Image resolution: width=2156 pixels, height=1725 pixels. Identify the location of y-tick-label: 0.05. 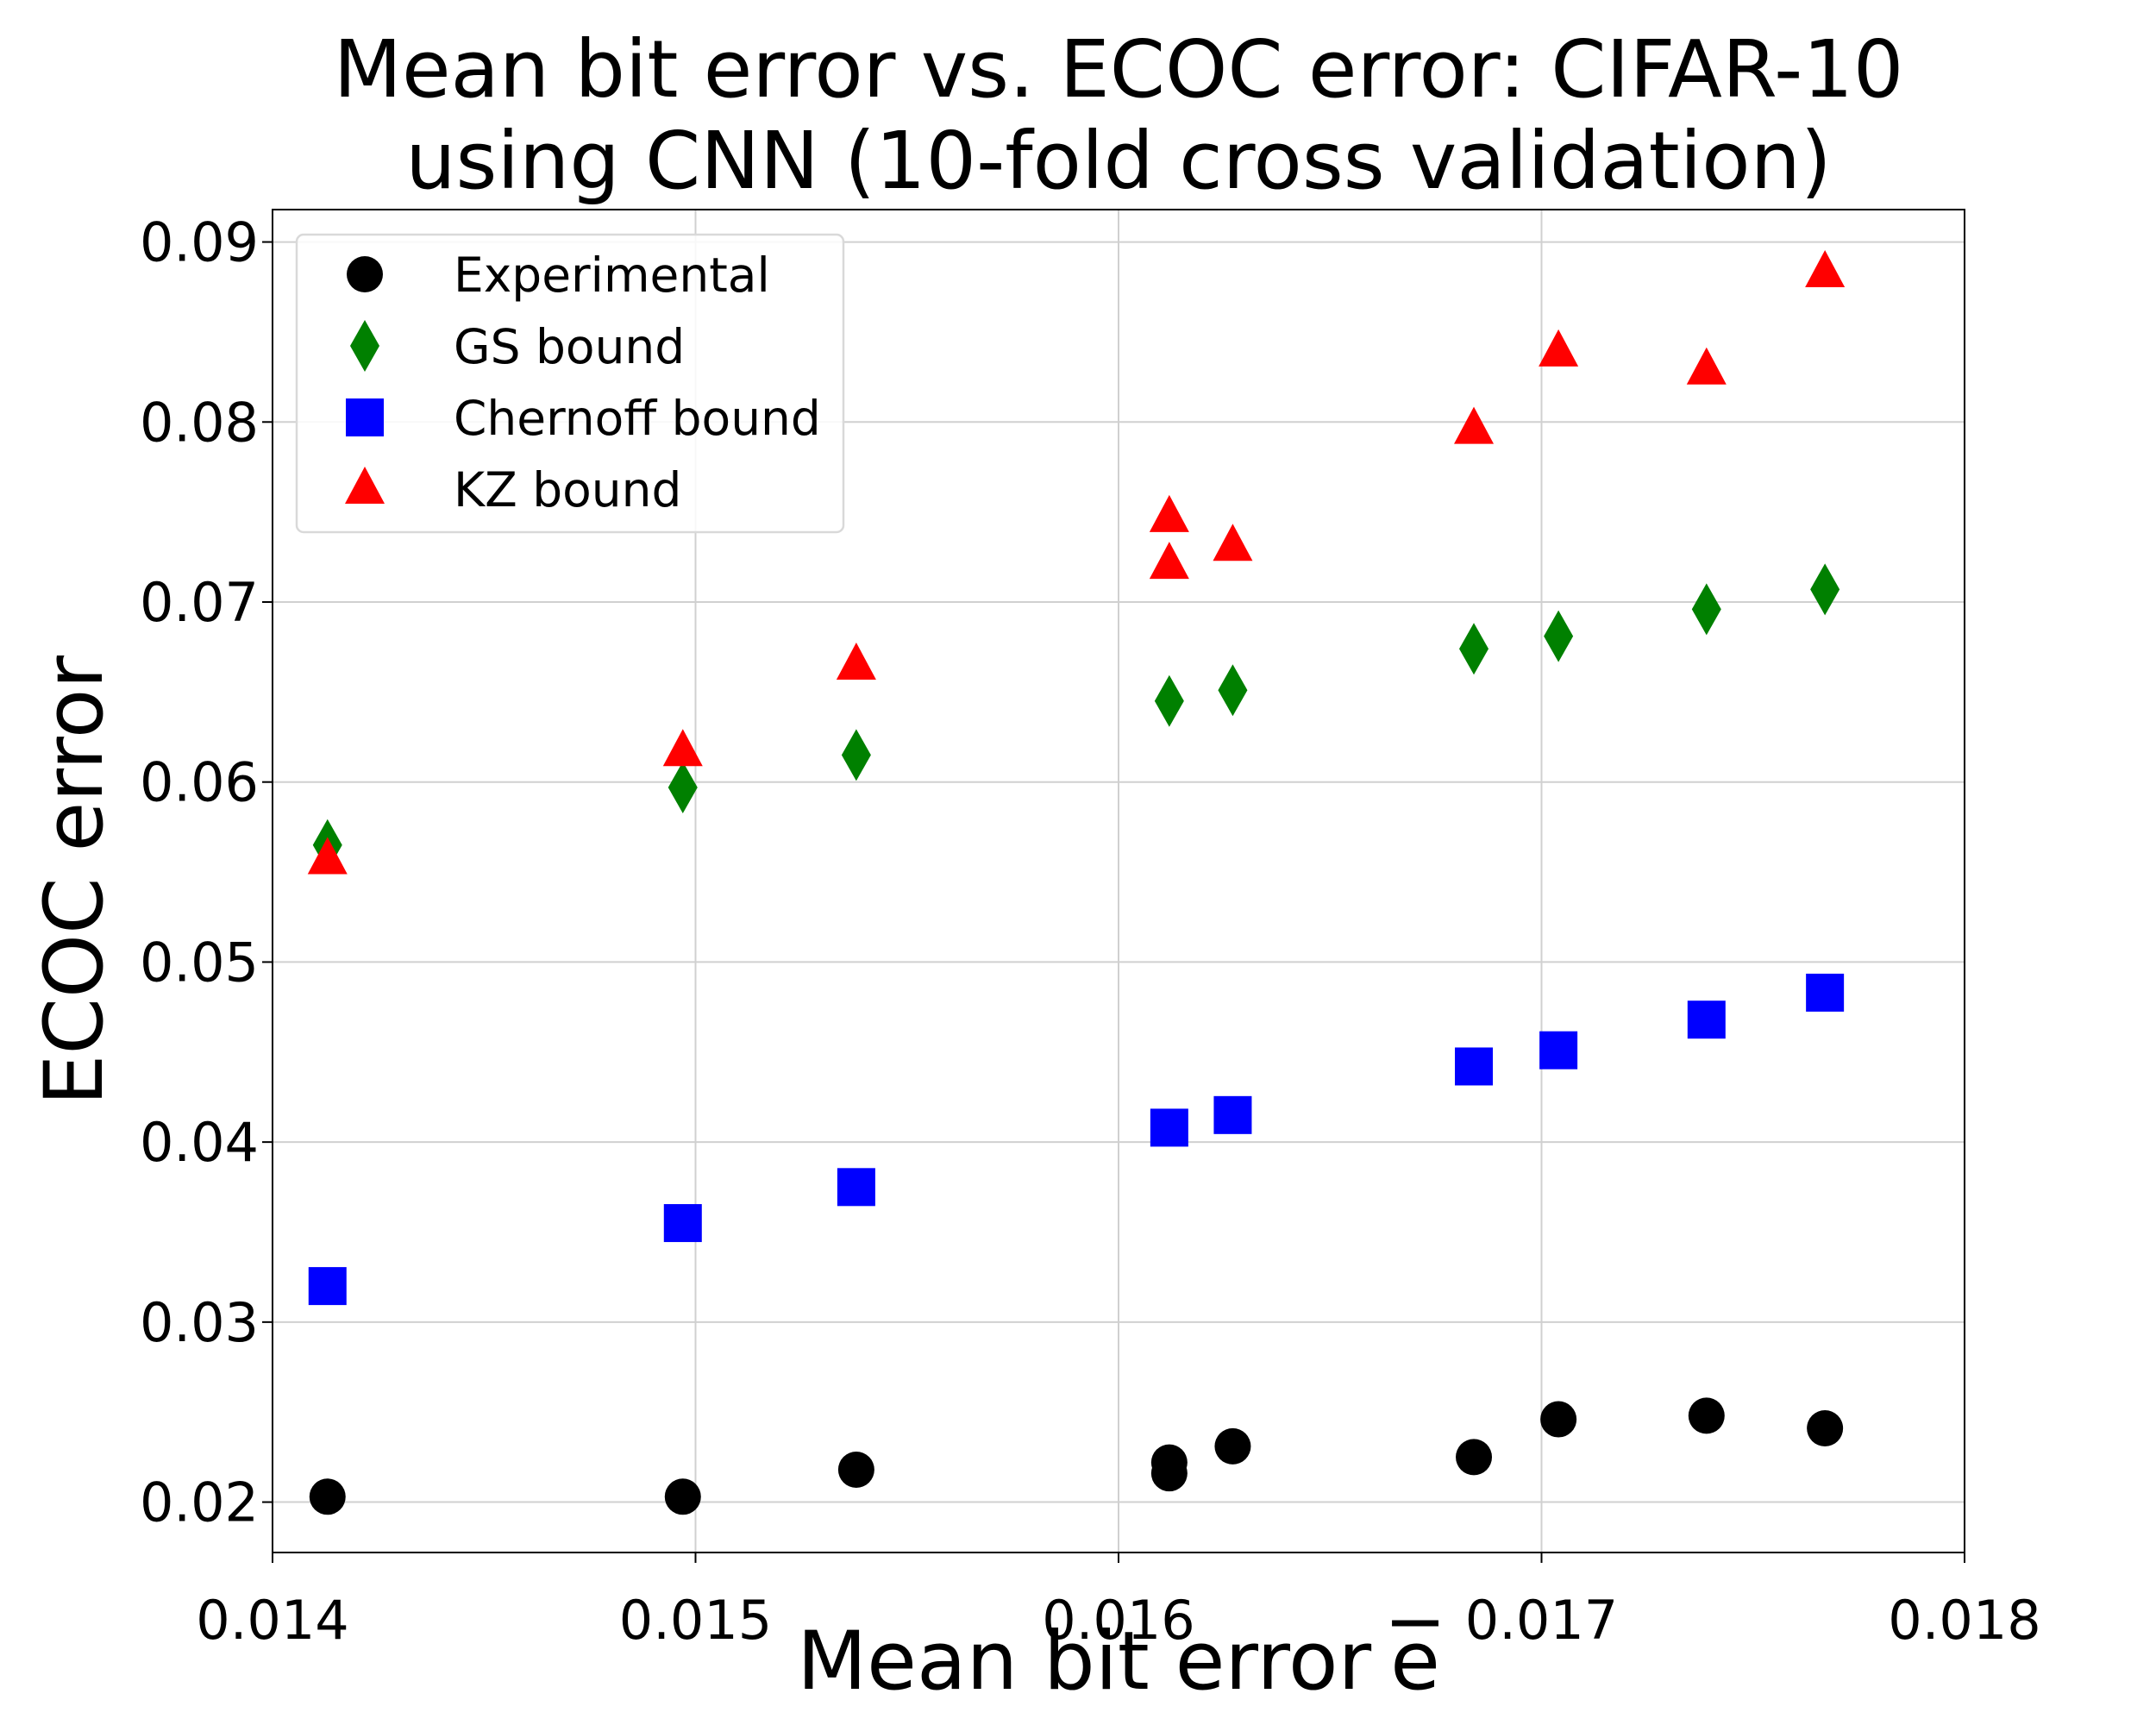
(199, 962).